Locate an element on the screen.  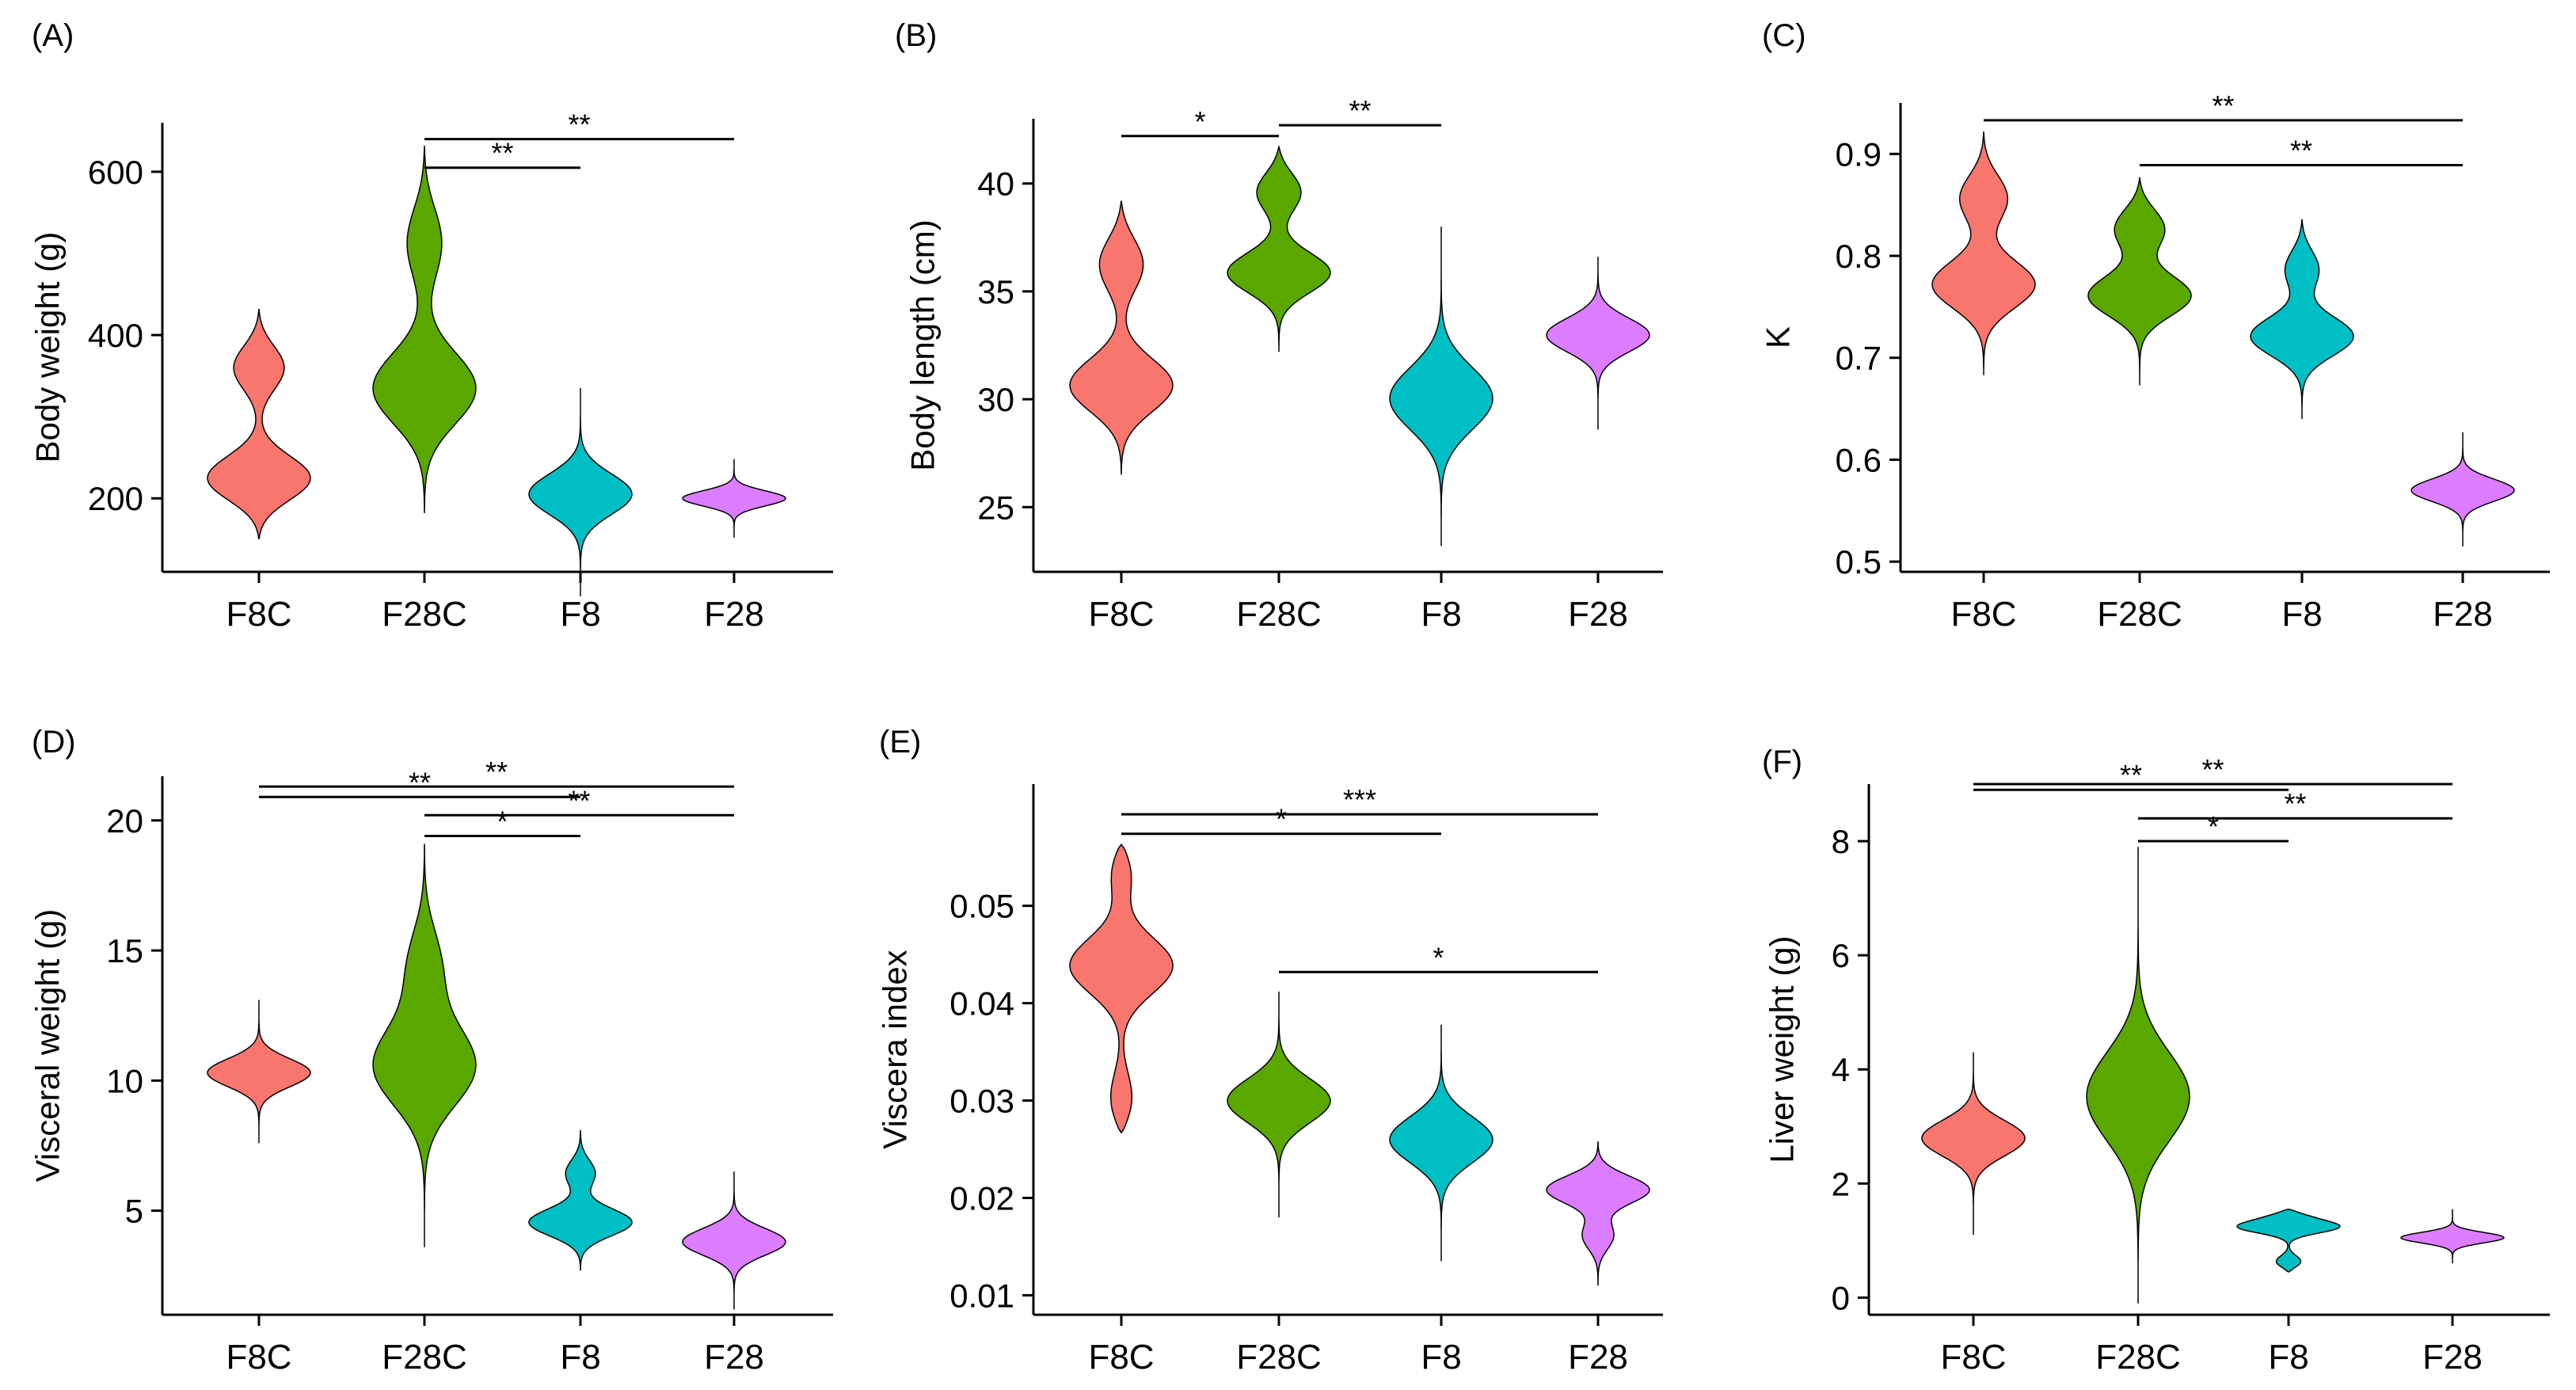
y-tick-label: 0.04 is located at coordinates (981, 1004).